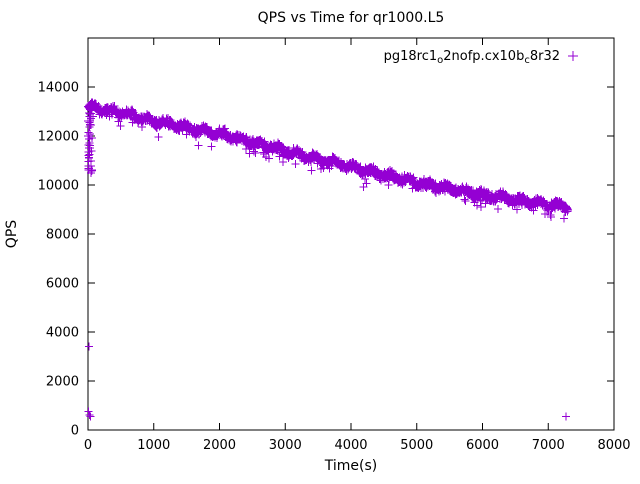 The width and height of the screenshot is (640, 484). I want to click on legend-label: pg18rc1o2nofp.cx10bc8r32, so click(472, 57).